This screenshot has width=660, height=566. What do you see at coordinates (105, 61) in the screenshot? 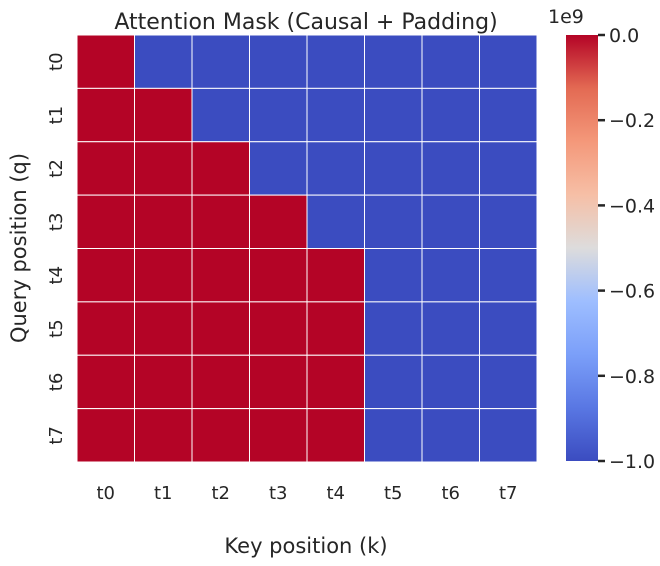
I see `heatmap-cell-q0-k0` at bounding box center [105, 61].